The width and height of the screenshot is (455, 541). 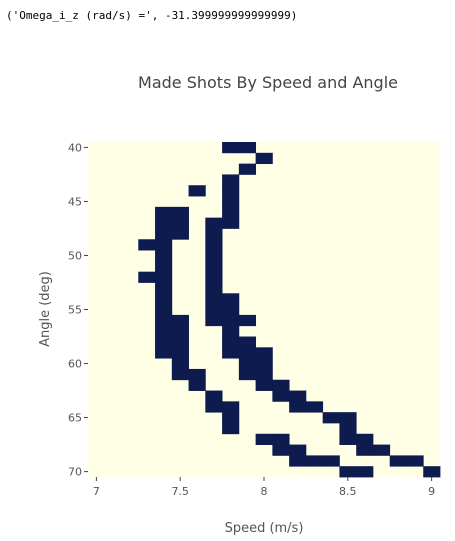 What do you see at coordinates (431, 491) in the screenshot?
I see `x-tick-label: 9` at bounding box center [431, 491].